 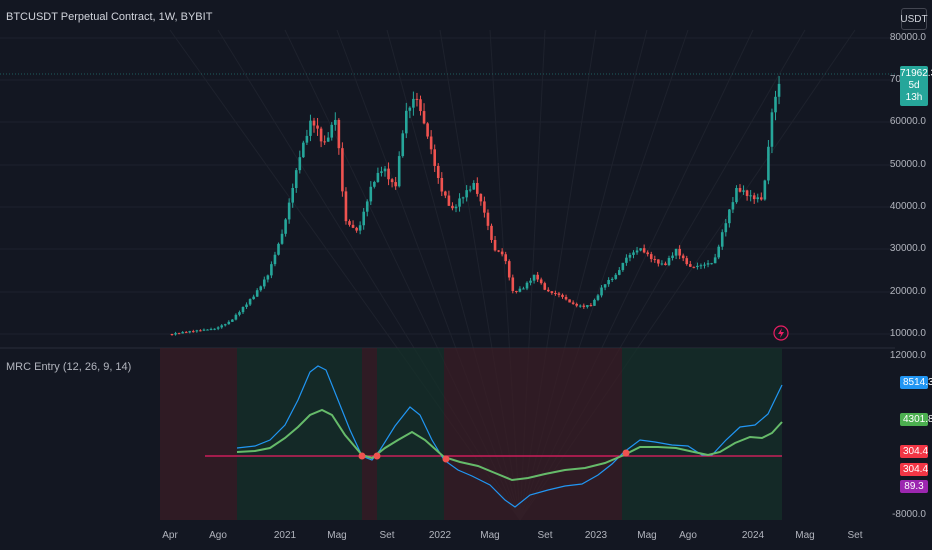 I want to click on indicator-title: MRC Entry (12, 26, 9, 14), so click(x=69, y=367).